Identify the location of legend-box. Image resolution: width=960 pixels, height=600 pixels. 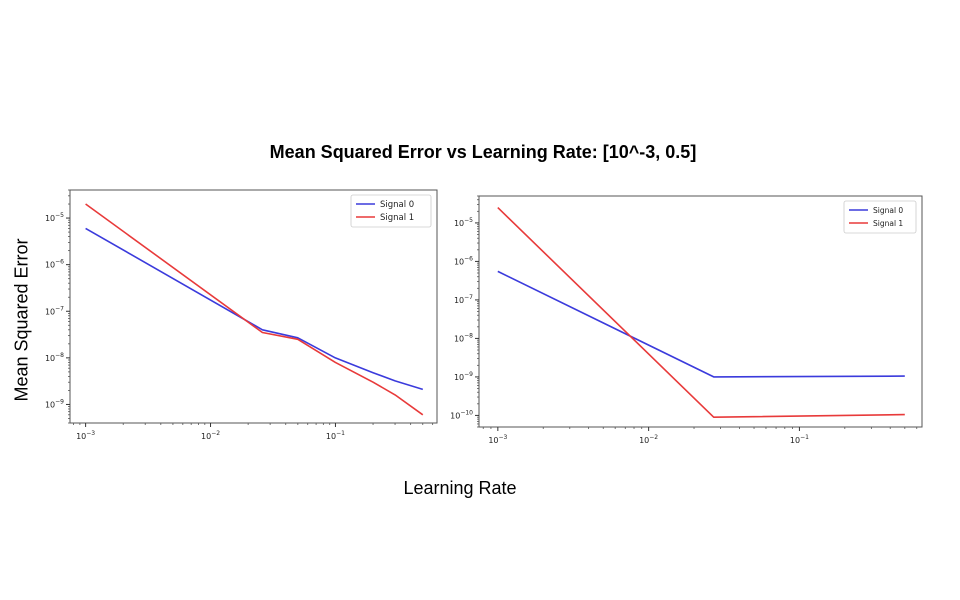
(391, 211).